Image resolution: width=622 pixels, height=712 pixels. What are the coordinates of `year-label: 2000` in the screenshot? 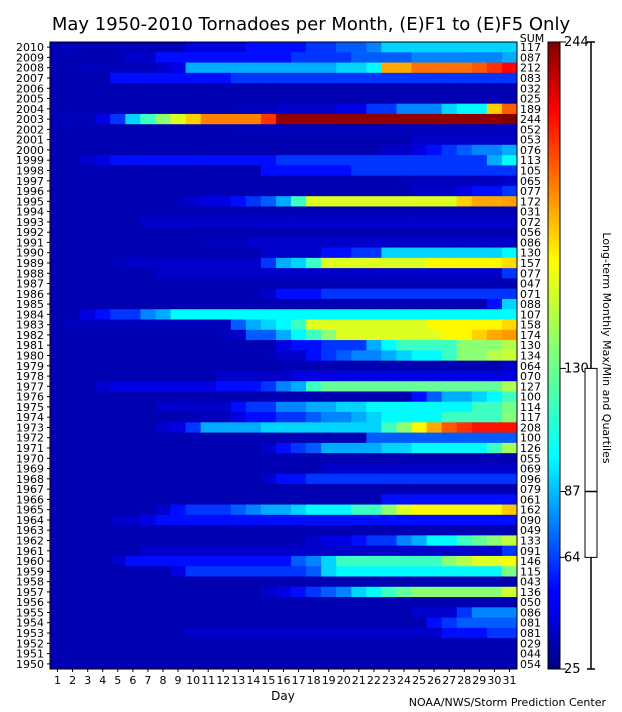 It's located at (30, 150).